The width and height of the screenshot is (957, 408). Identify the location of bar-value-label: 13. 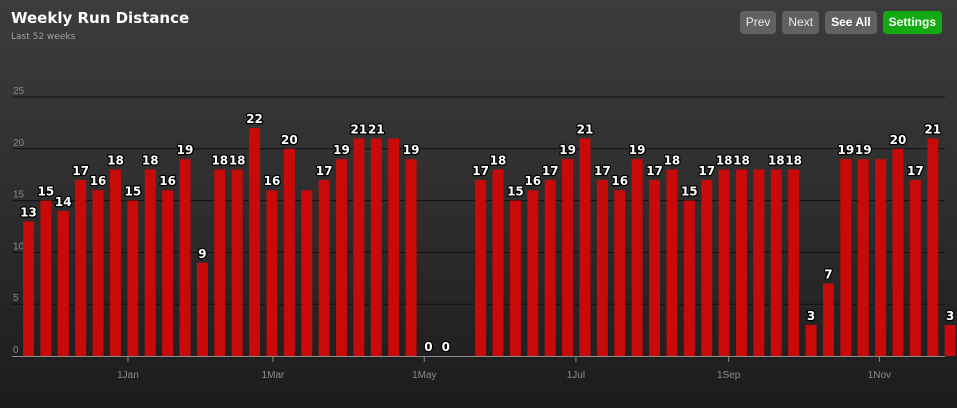
(28, 212).